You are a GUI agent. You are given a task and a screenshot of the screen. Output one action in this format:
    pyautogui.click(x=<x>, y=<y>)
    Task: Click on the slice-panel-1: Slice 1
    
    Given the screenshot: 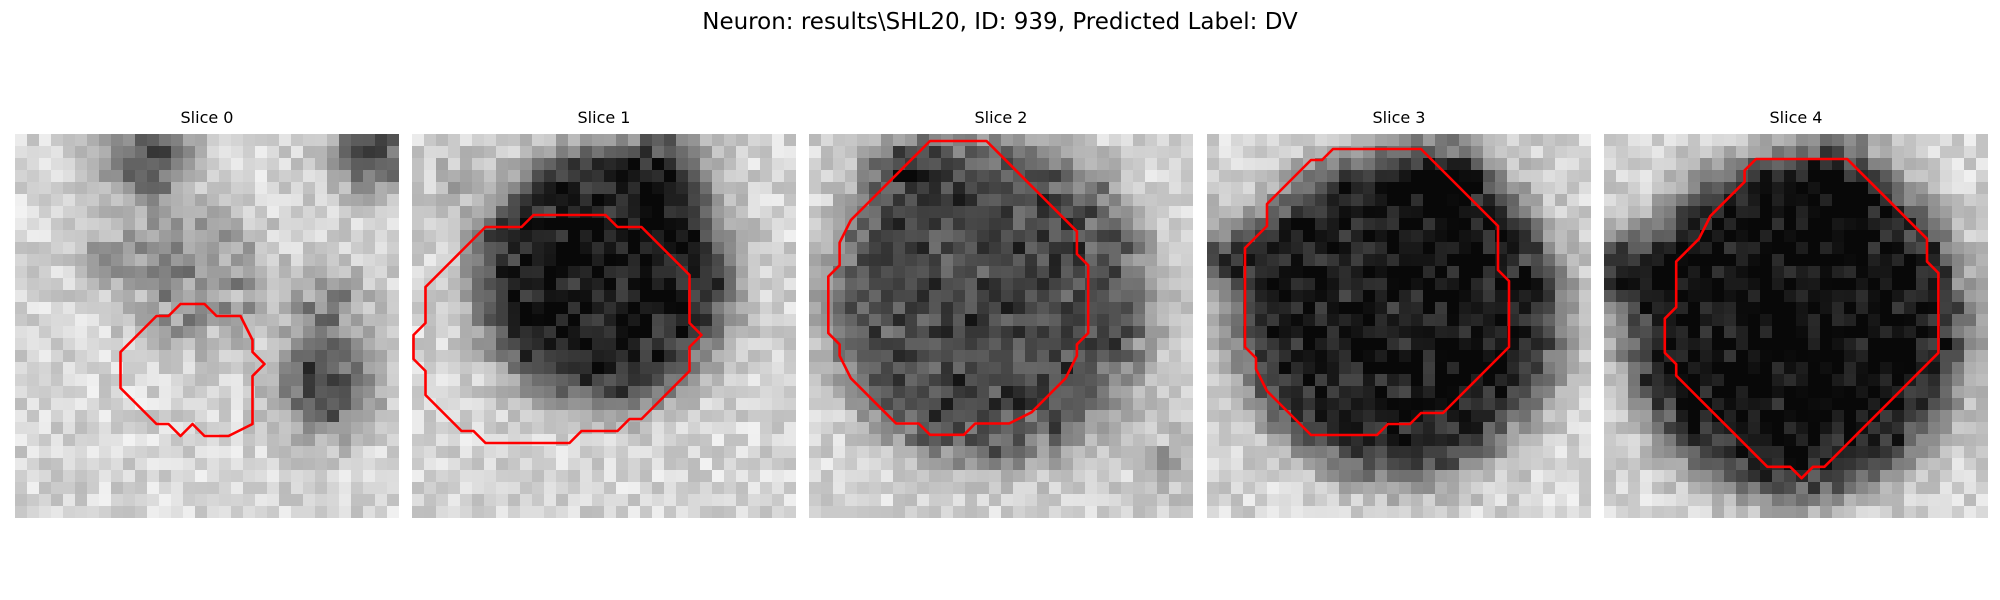 What is the action you would take?
    pyautogui.click(x=604, y=313)
    